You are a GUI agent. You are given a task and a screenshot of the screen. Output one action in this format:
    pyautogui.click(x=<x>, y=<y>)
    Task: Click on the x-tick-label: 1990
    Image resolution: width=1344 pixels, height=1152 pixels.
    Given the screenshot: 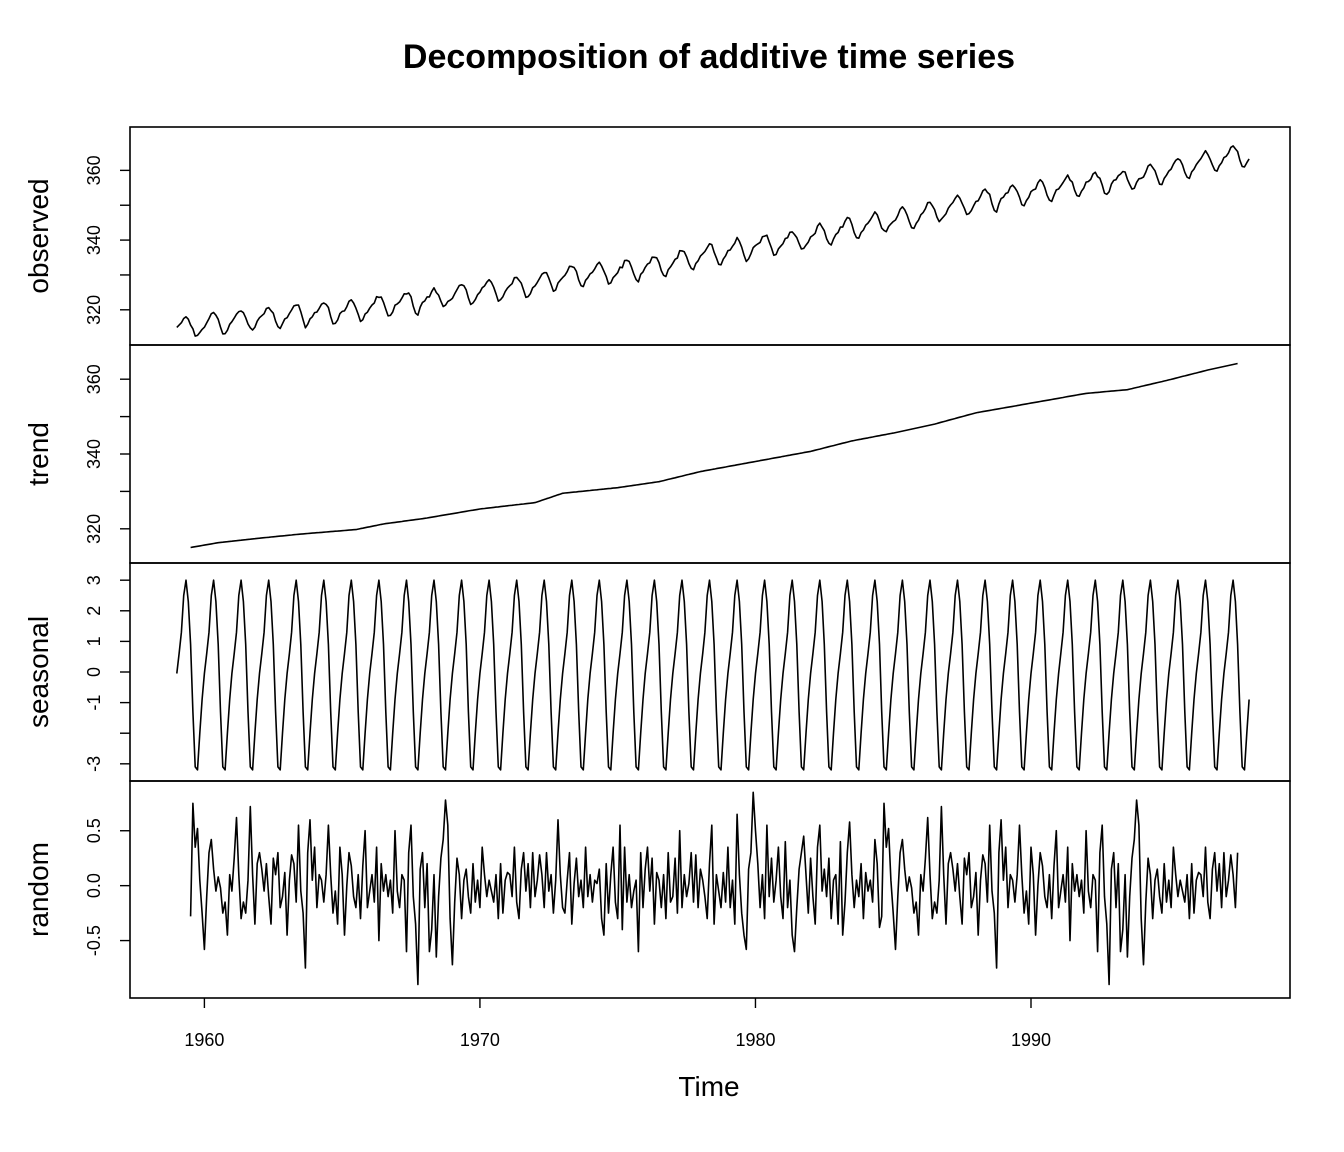 What is the action you would take?
    pyautogui.click(x=1031, y=1040)
    